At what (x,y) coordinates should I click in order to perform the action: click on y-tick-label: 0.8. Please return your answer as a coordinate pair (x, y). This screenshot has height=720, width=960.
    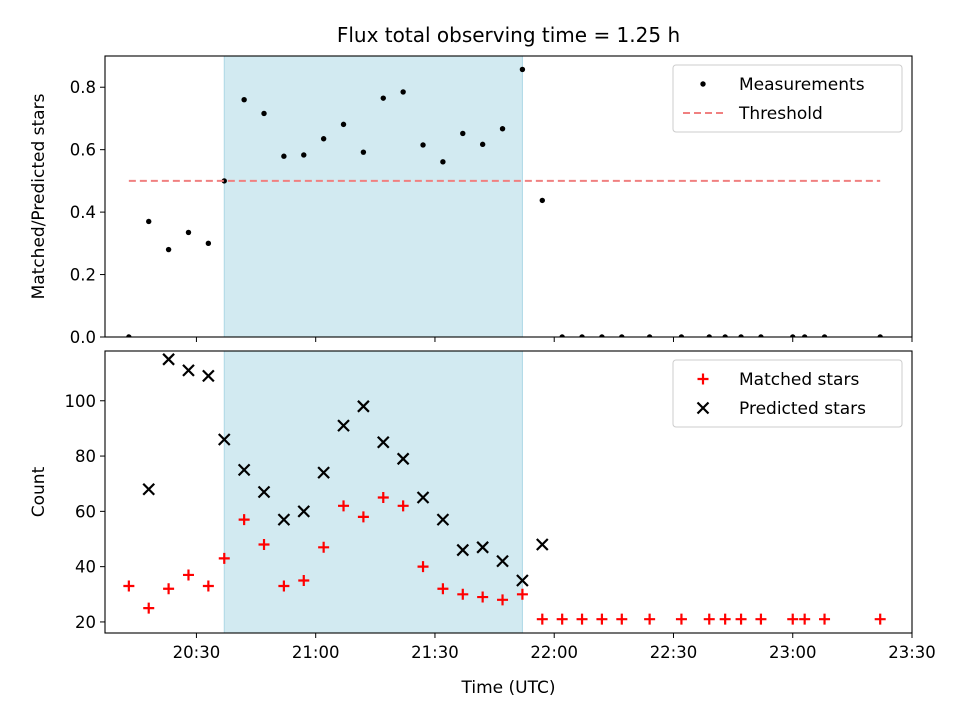
    Looking at the image, I should click on (83, 87).